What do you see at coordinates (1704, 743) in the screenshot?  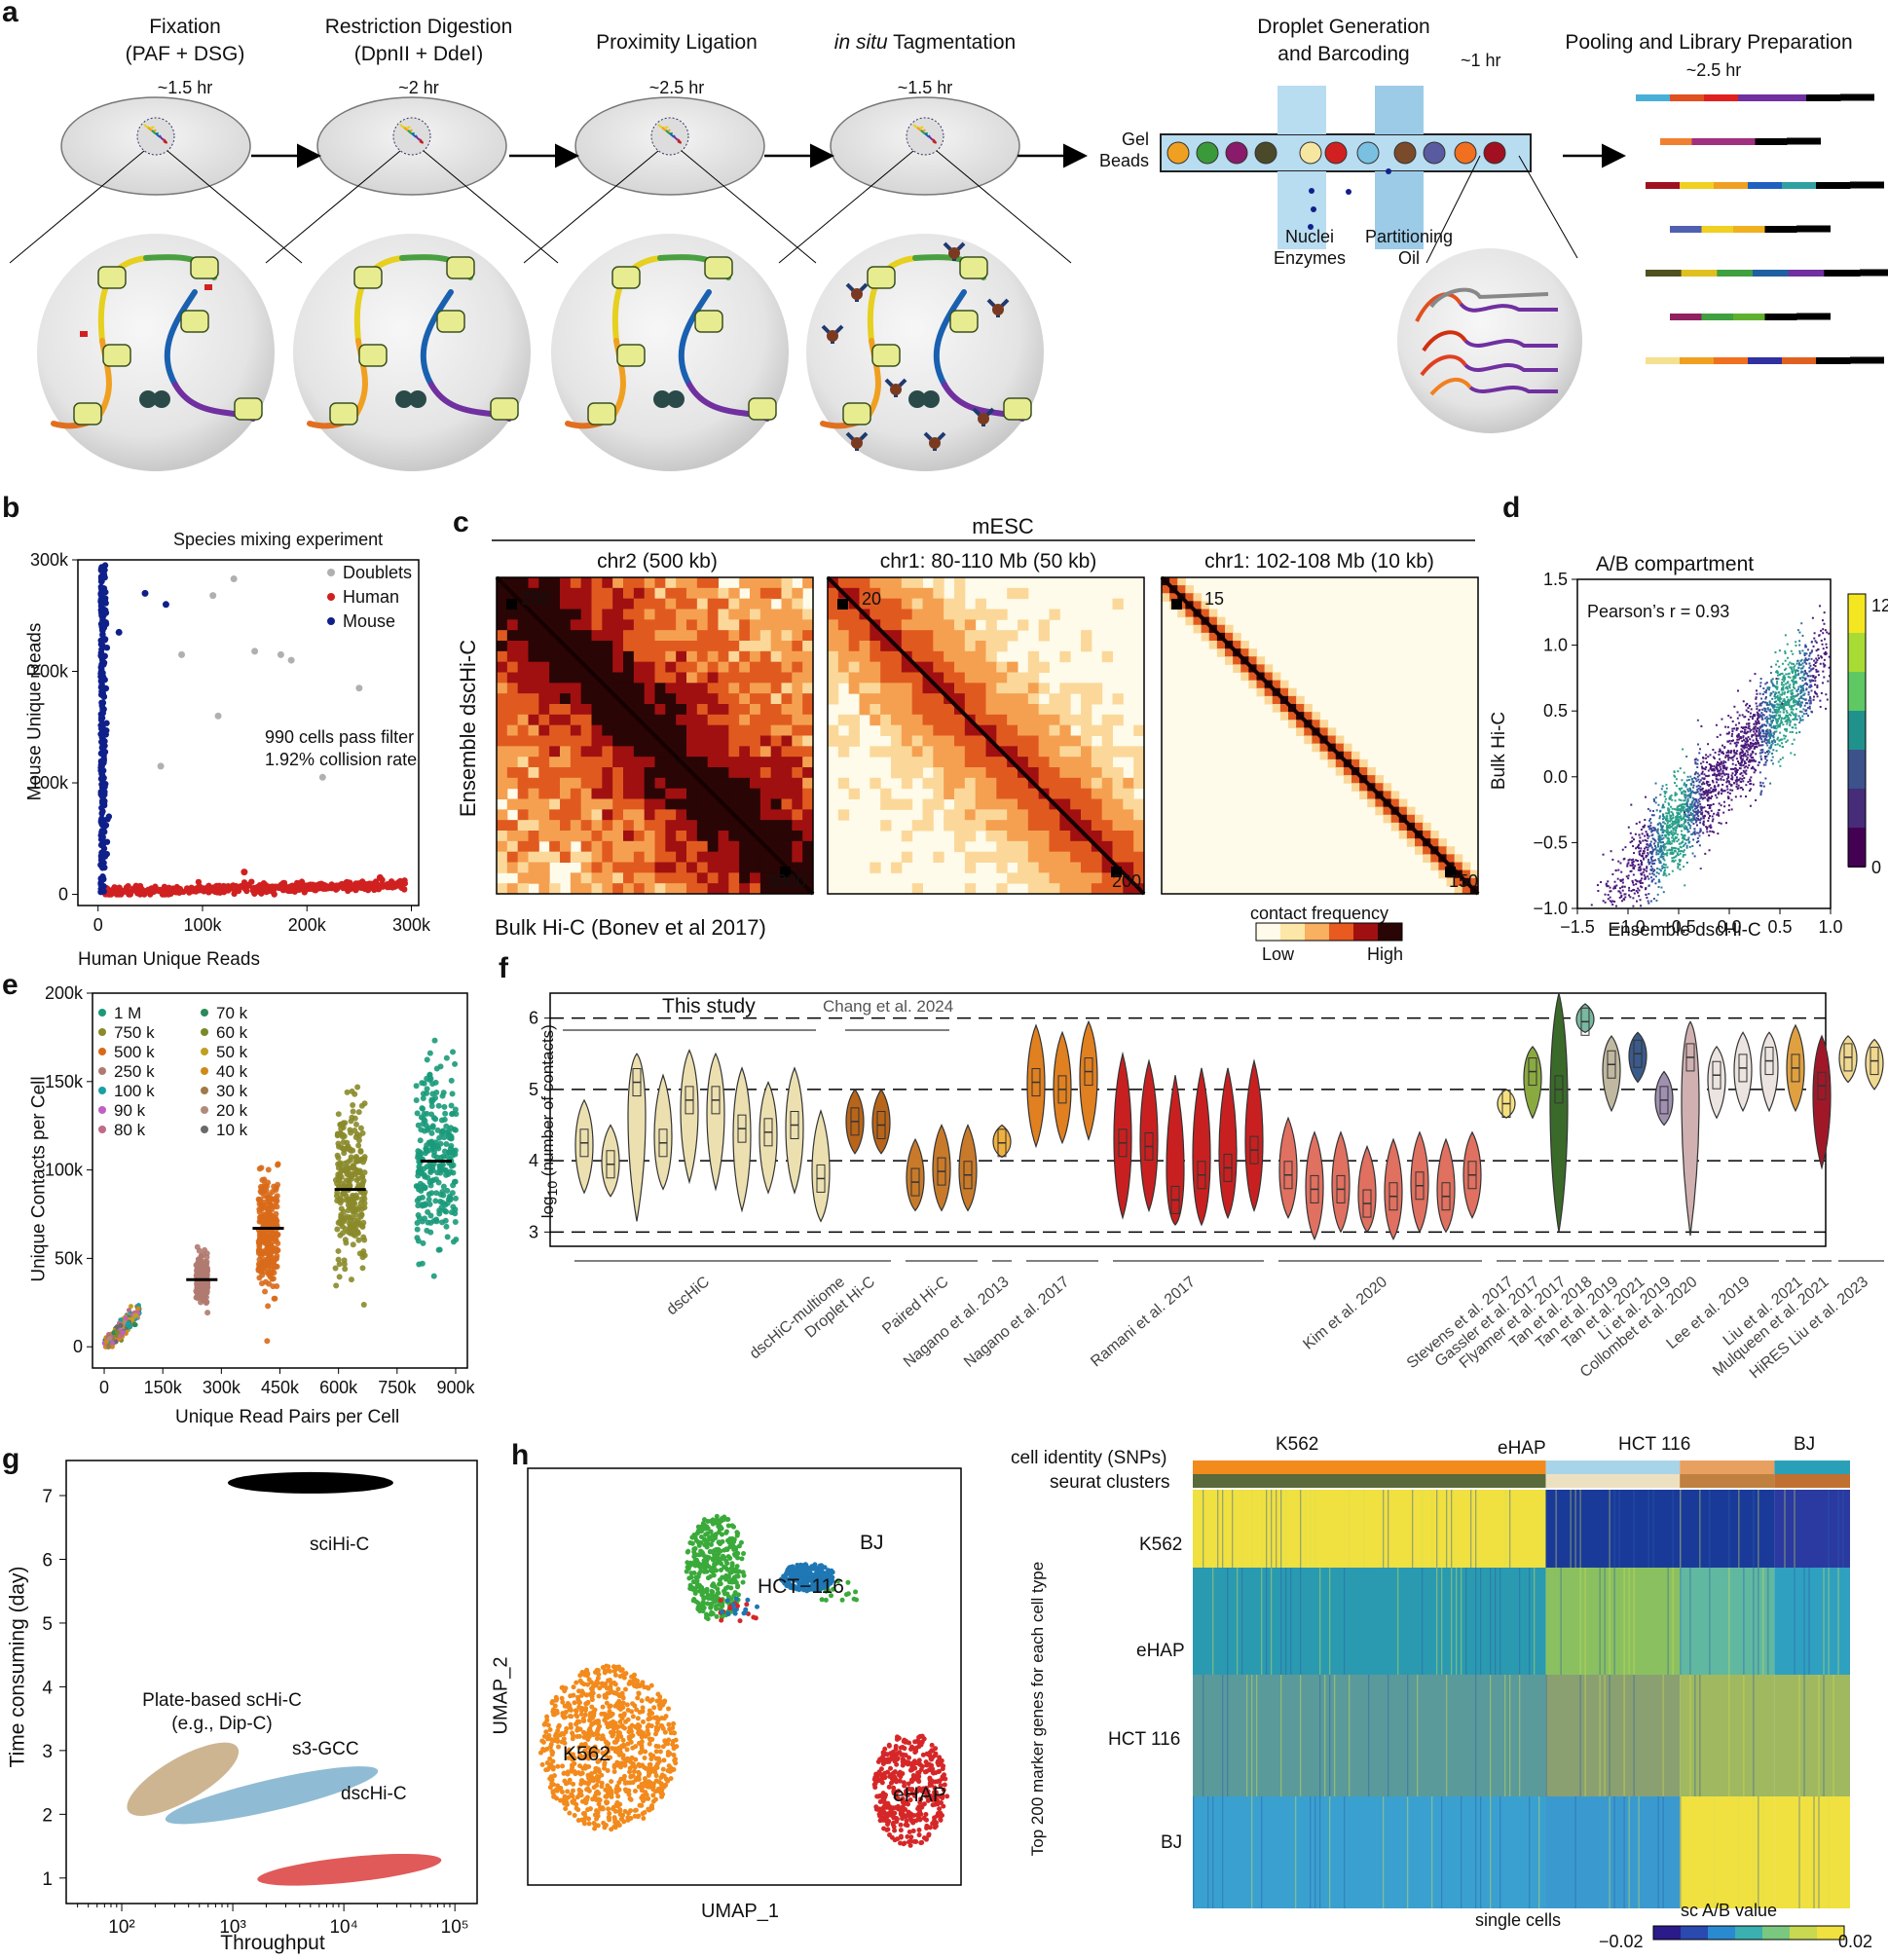 I see `plot-frame` at bounding box center [1704, 743].